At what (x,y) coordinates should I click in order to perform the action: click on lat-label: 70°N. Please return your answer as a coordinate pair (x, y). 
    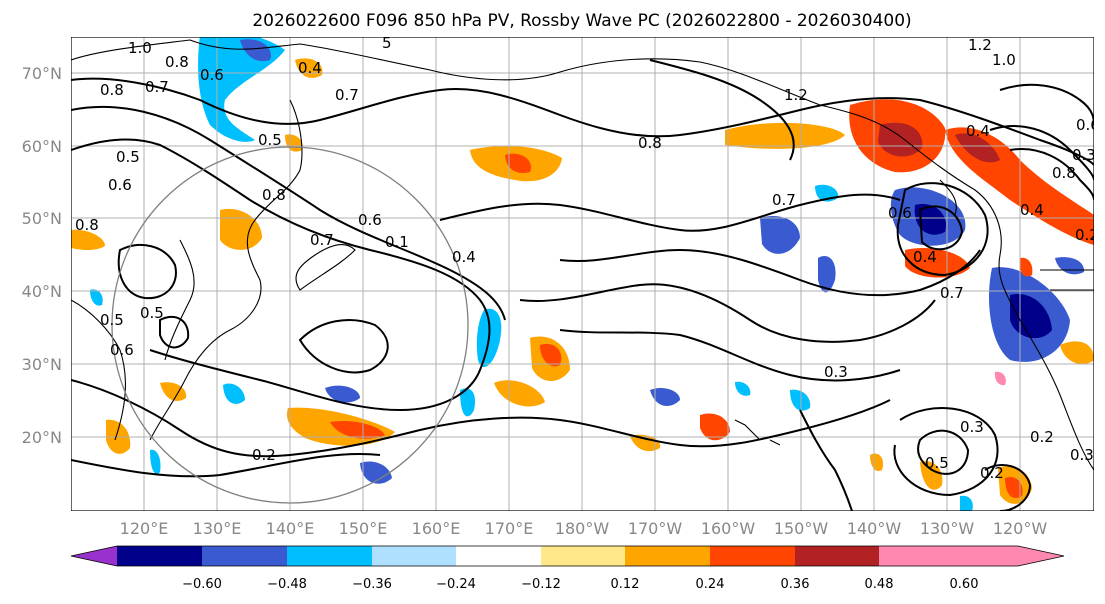
    Looking at the image, I should click on (42, 73).